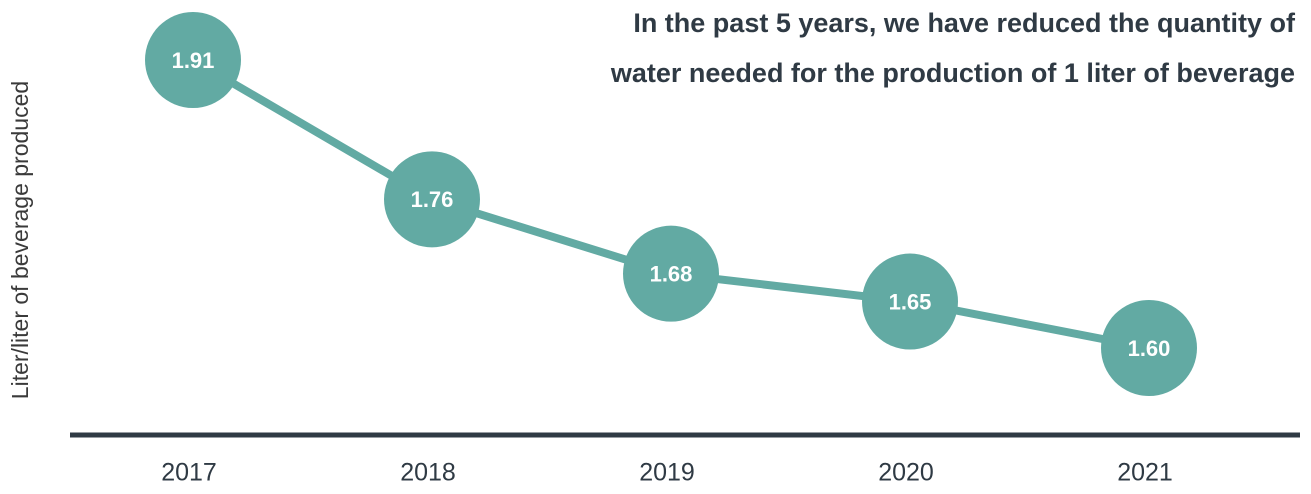 Image resolution: width=1311 pixels, height=494 pixels. What do you see at coordinates (1145, 473) in the screenshot?
I see `x-tick-label: 2021` at bounding box center [1145, 473].